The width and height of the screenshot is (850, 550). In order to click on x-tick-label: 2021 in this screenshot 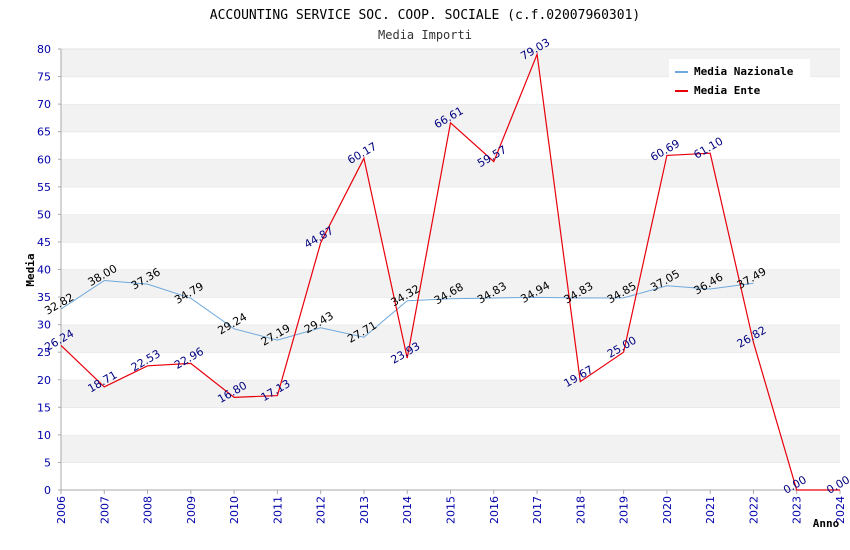, I will do `click(710, 510)`.